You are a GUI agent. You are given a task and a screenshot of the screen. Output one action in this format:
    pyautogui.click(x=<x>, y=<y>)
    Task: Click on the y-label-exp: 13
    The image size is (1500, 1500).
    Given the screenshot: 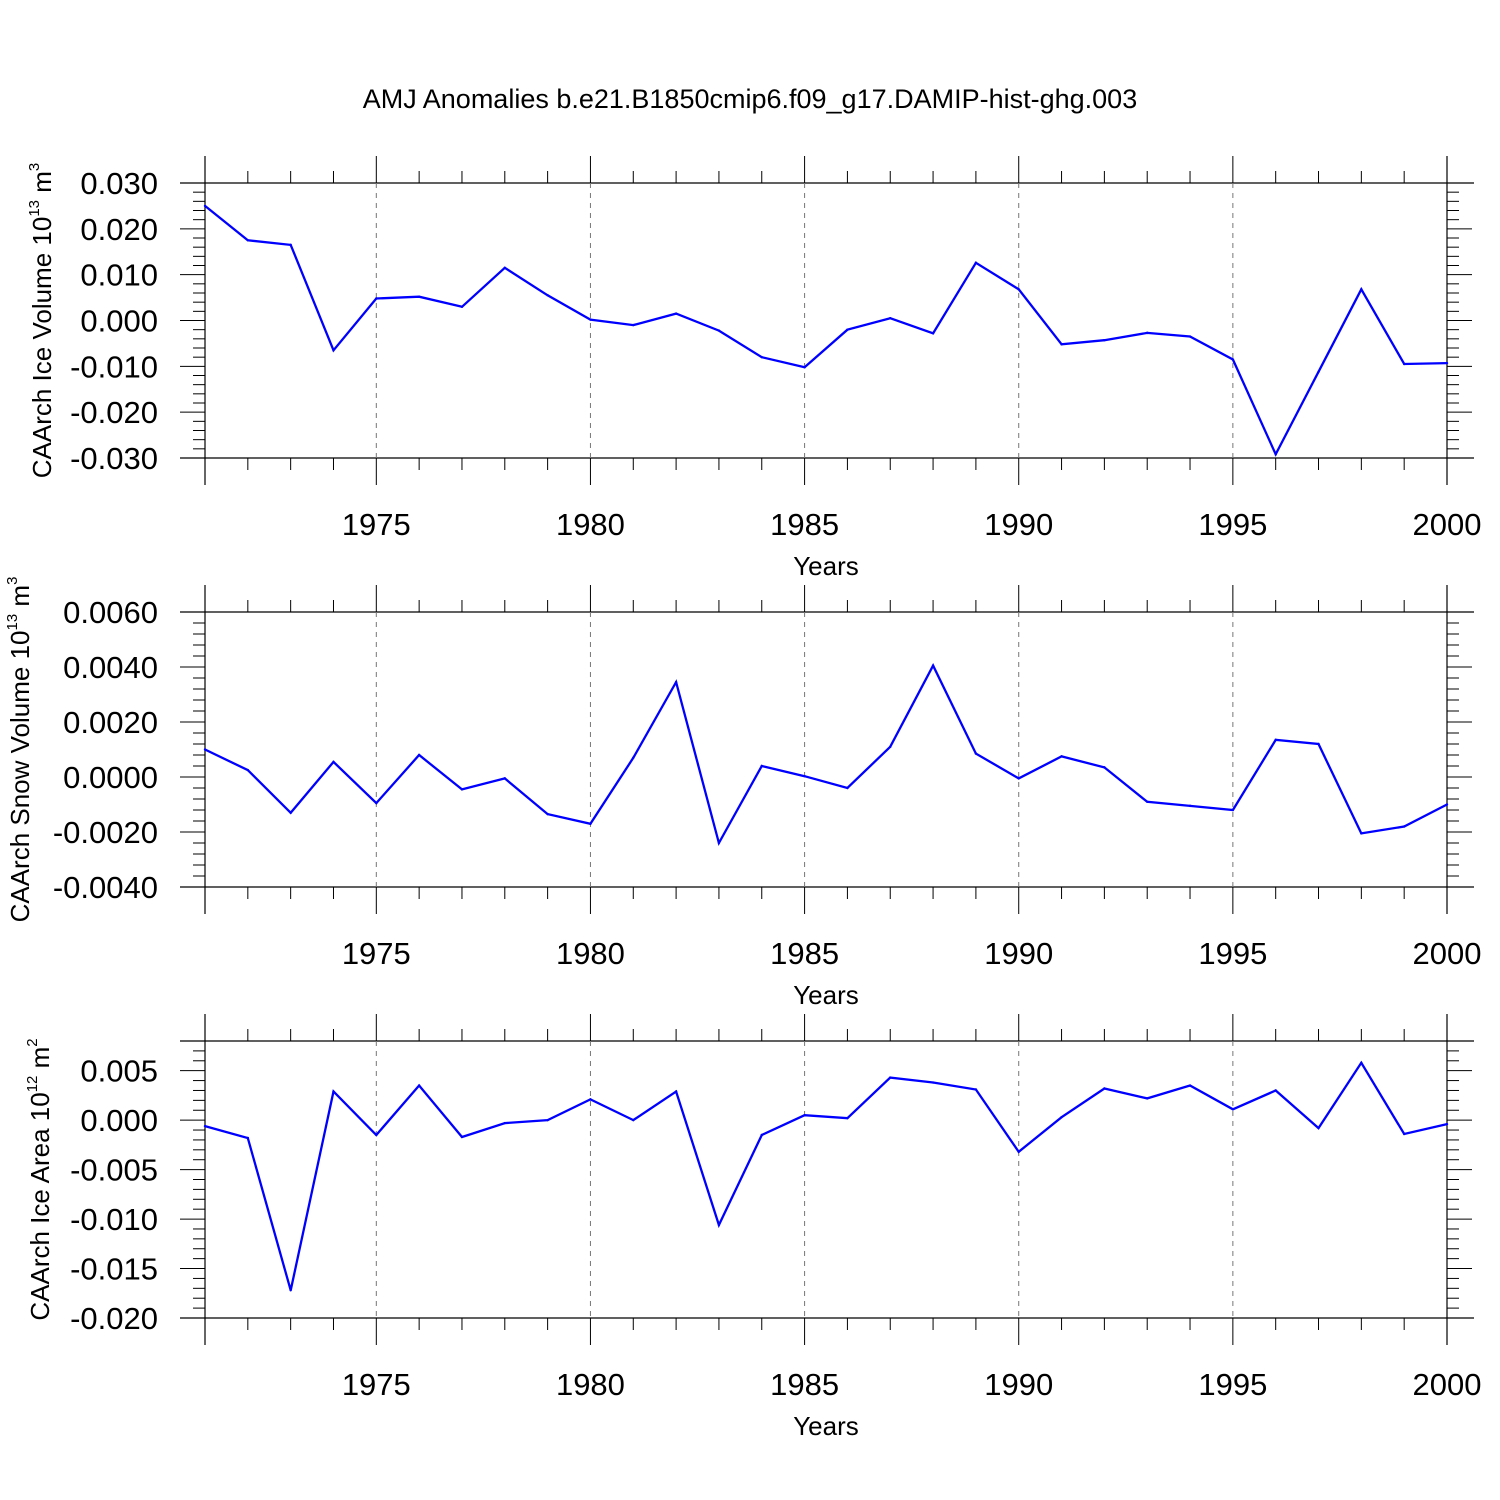 What is the action you would take?
    pyautogui.click(x=12, y=622)
    